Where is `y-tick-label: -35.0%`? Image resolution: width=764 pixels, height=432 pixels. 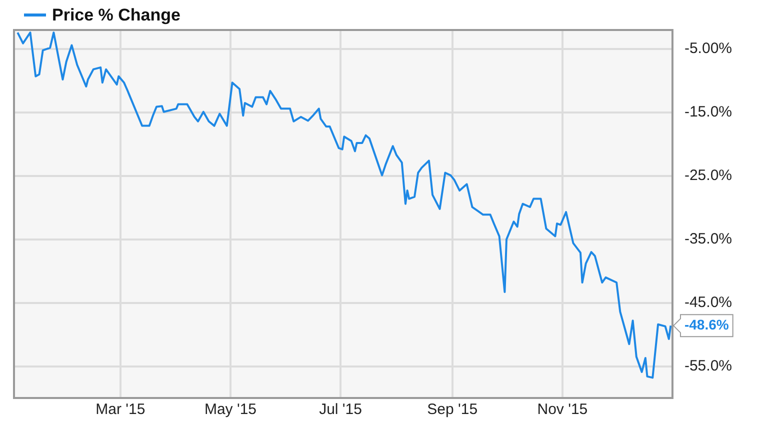 y-tick-label: -35.0% is located at coordinates (708, 239).